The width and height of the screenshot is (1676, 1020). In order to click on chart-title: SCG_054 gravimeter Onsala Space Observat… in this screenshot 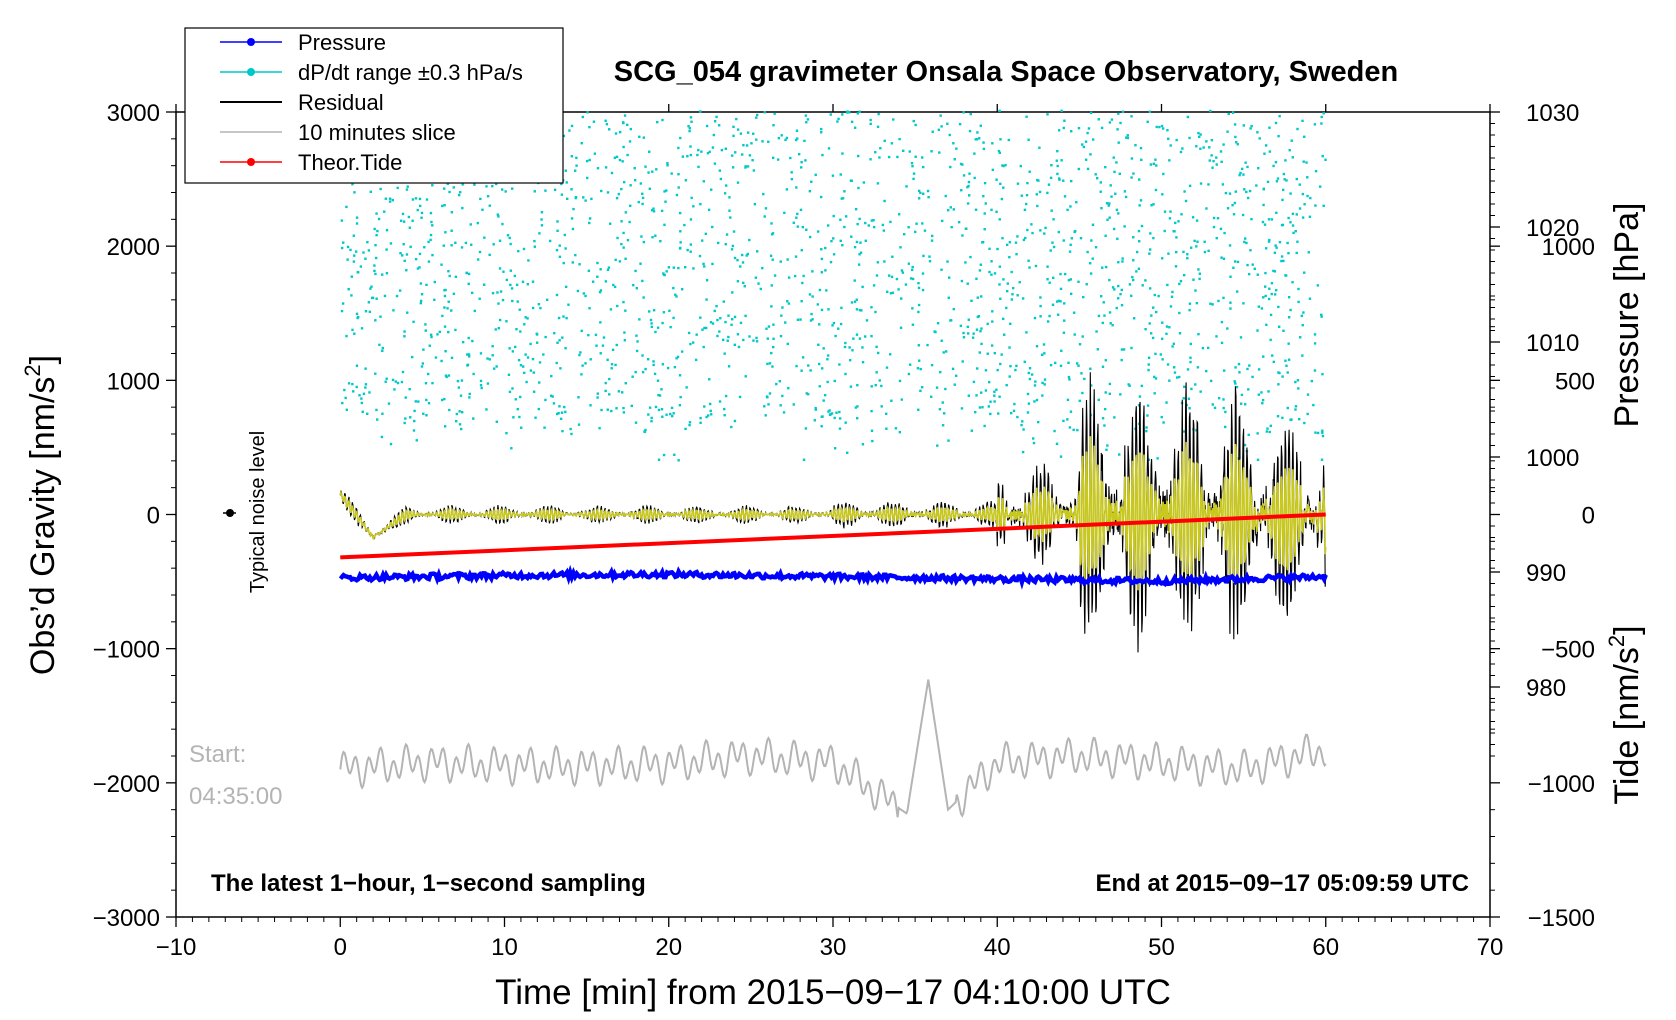, I will do `click(1006, 72)`.